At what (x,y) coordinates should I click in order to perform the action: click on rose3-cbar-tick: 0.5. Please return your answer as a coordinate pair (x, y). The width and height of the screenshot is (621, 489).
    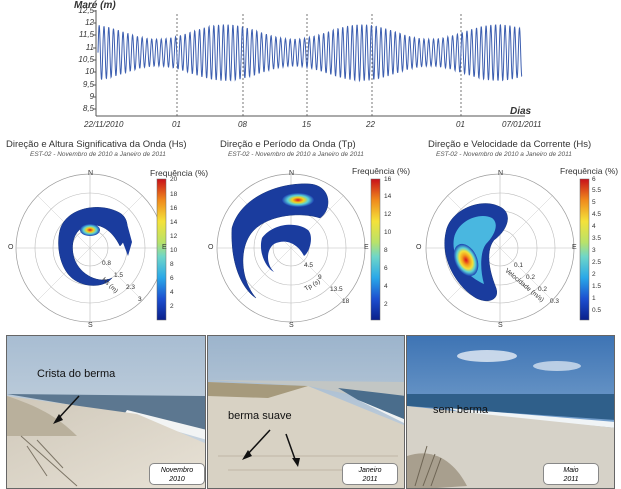
    Looking at the image, I should click on (597, 310).